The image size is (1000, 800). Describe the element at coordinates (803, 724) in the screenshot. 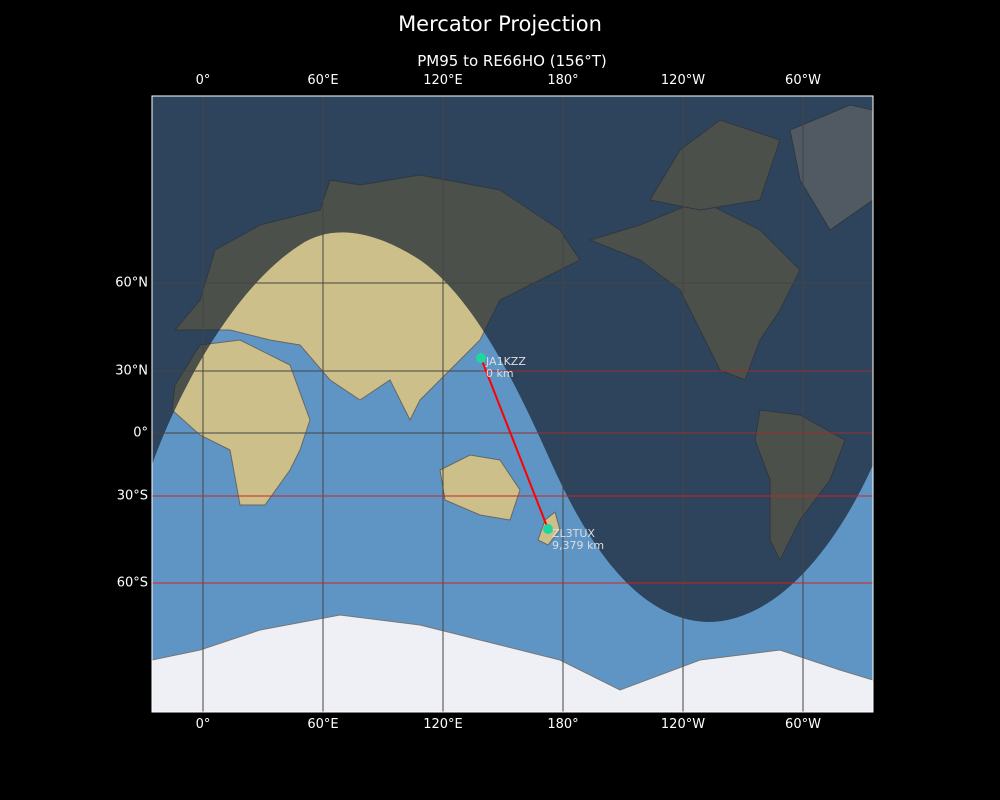

I see `lon-tick-bottom: 60°W` at that location.